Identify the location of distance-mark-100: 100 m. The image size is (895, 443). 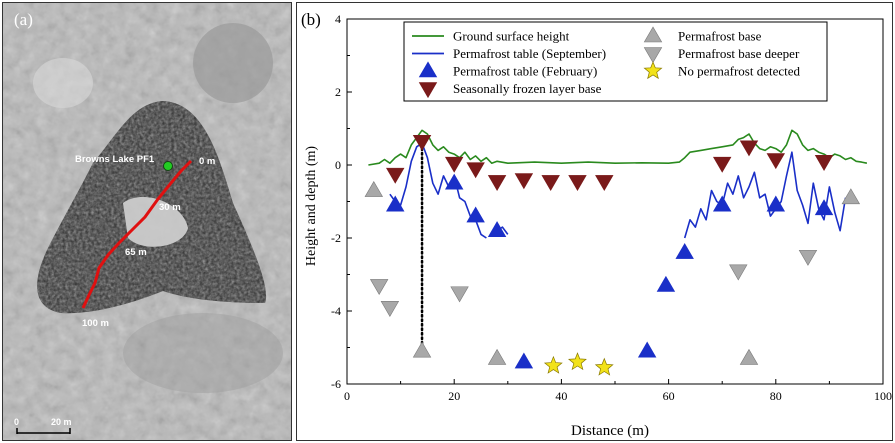
(95, 323).